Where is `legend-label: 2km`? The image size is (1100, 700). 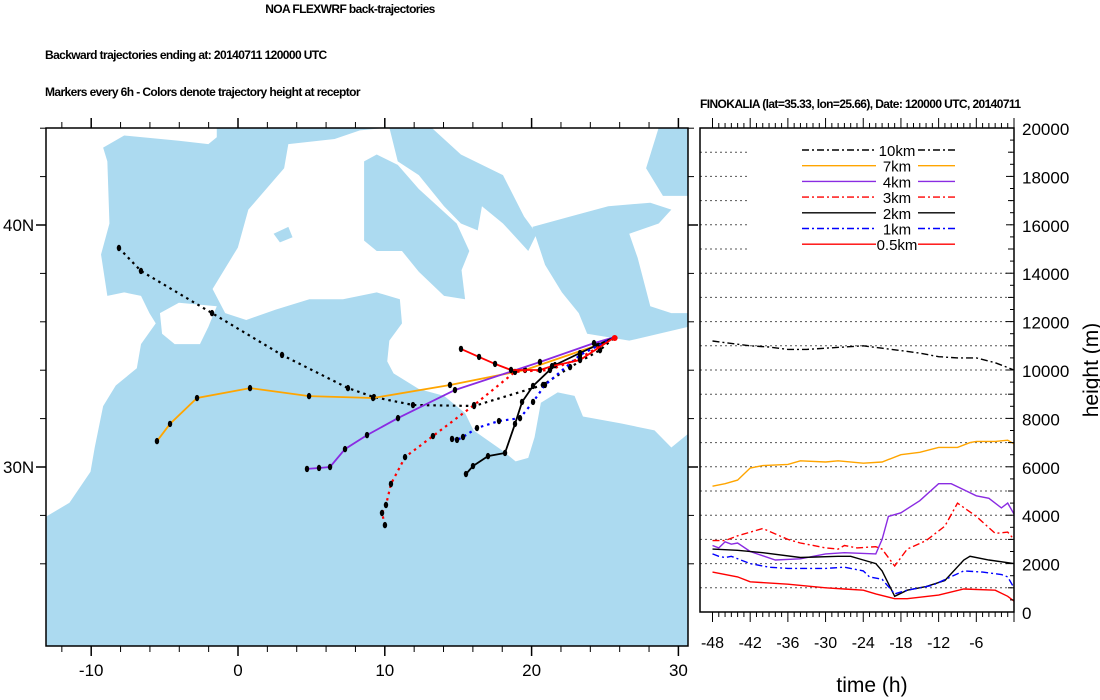 legend-label: 2km is located at coordinates (897, 214).